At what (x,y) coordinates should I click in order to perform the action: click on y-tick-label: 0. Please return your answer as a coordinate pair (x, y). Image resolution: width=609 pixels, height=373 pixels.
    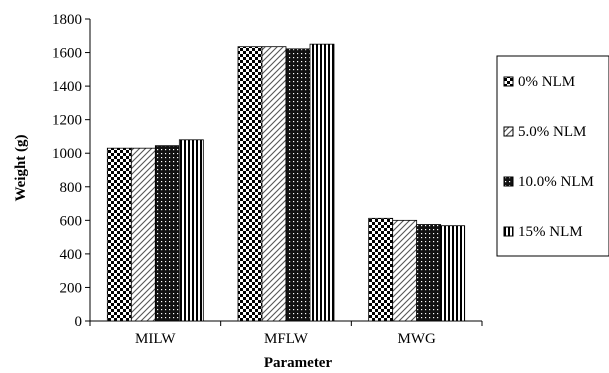
    Looking at the image, I should click on (79, 322).